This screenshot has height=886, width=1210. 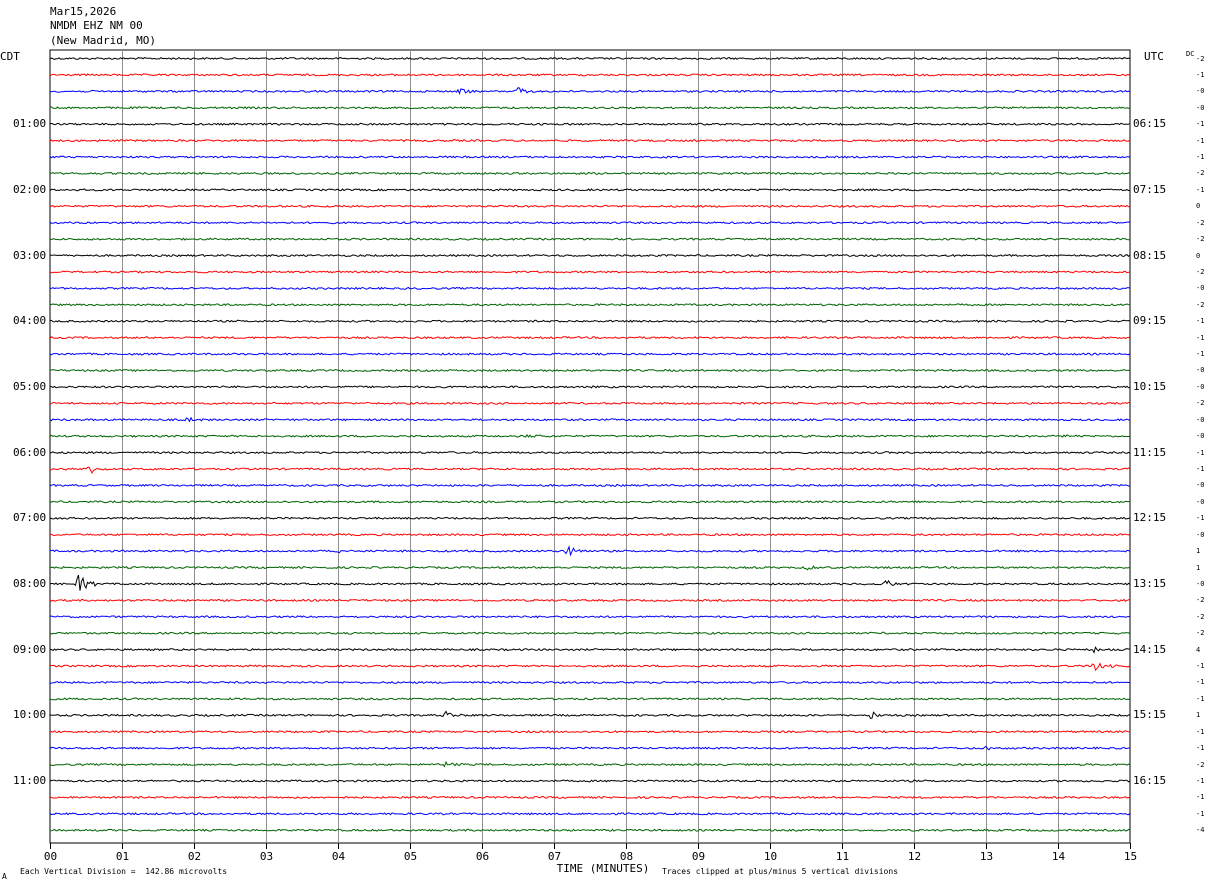 I want to click on x-axis-title: TIME (MINUTES), so click(x=603, y=868).